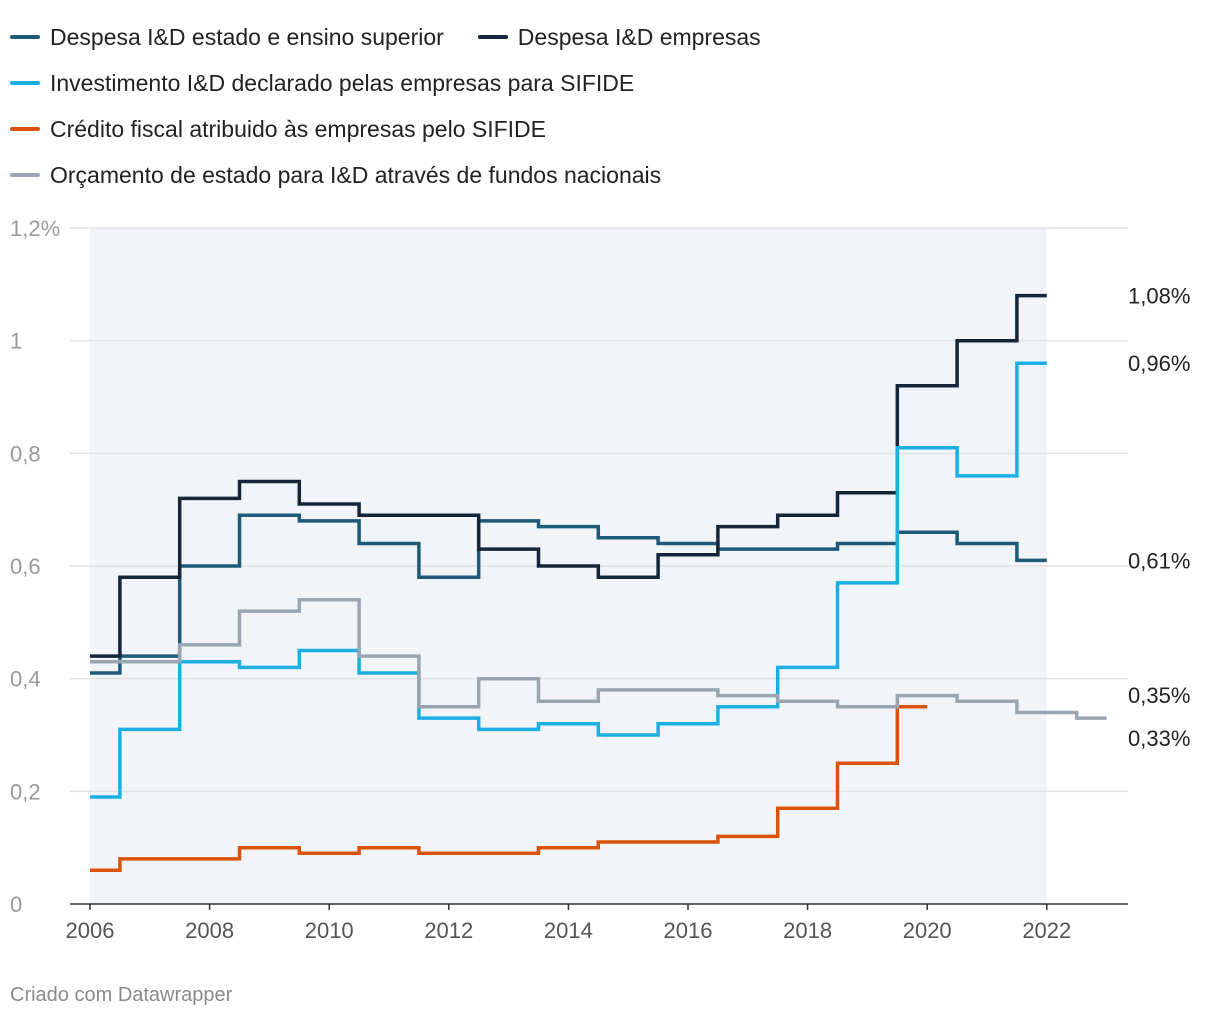  Describe the element at coordinates (1159, 296) in the screenshot. I see `end-value-label: 1,08%` at that location.